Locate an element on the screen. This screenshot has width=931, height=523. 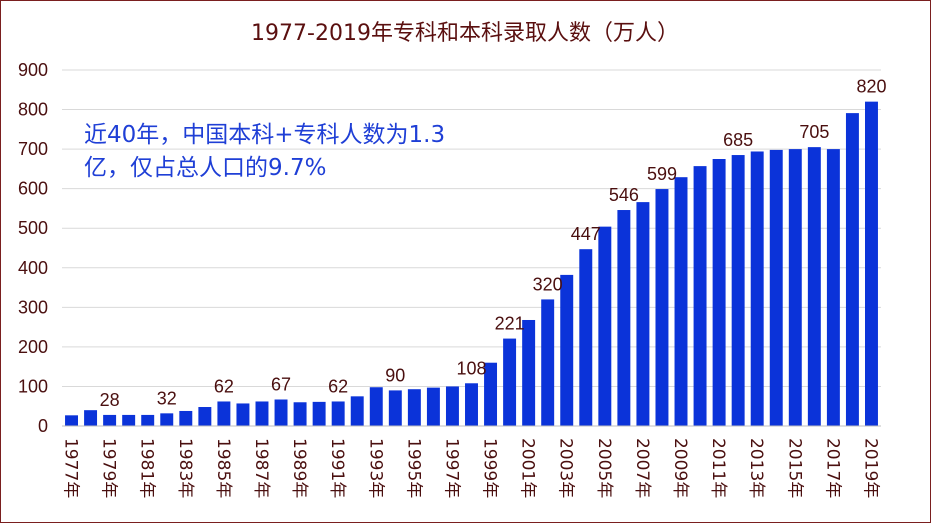
x-tick-label: 1981年 is located at coordinates (147, 468).